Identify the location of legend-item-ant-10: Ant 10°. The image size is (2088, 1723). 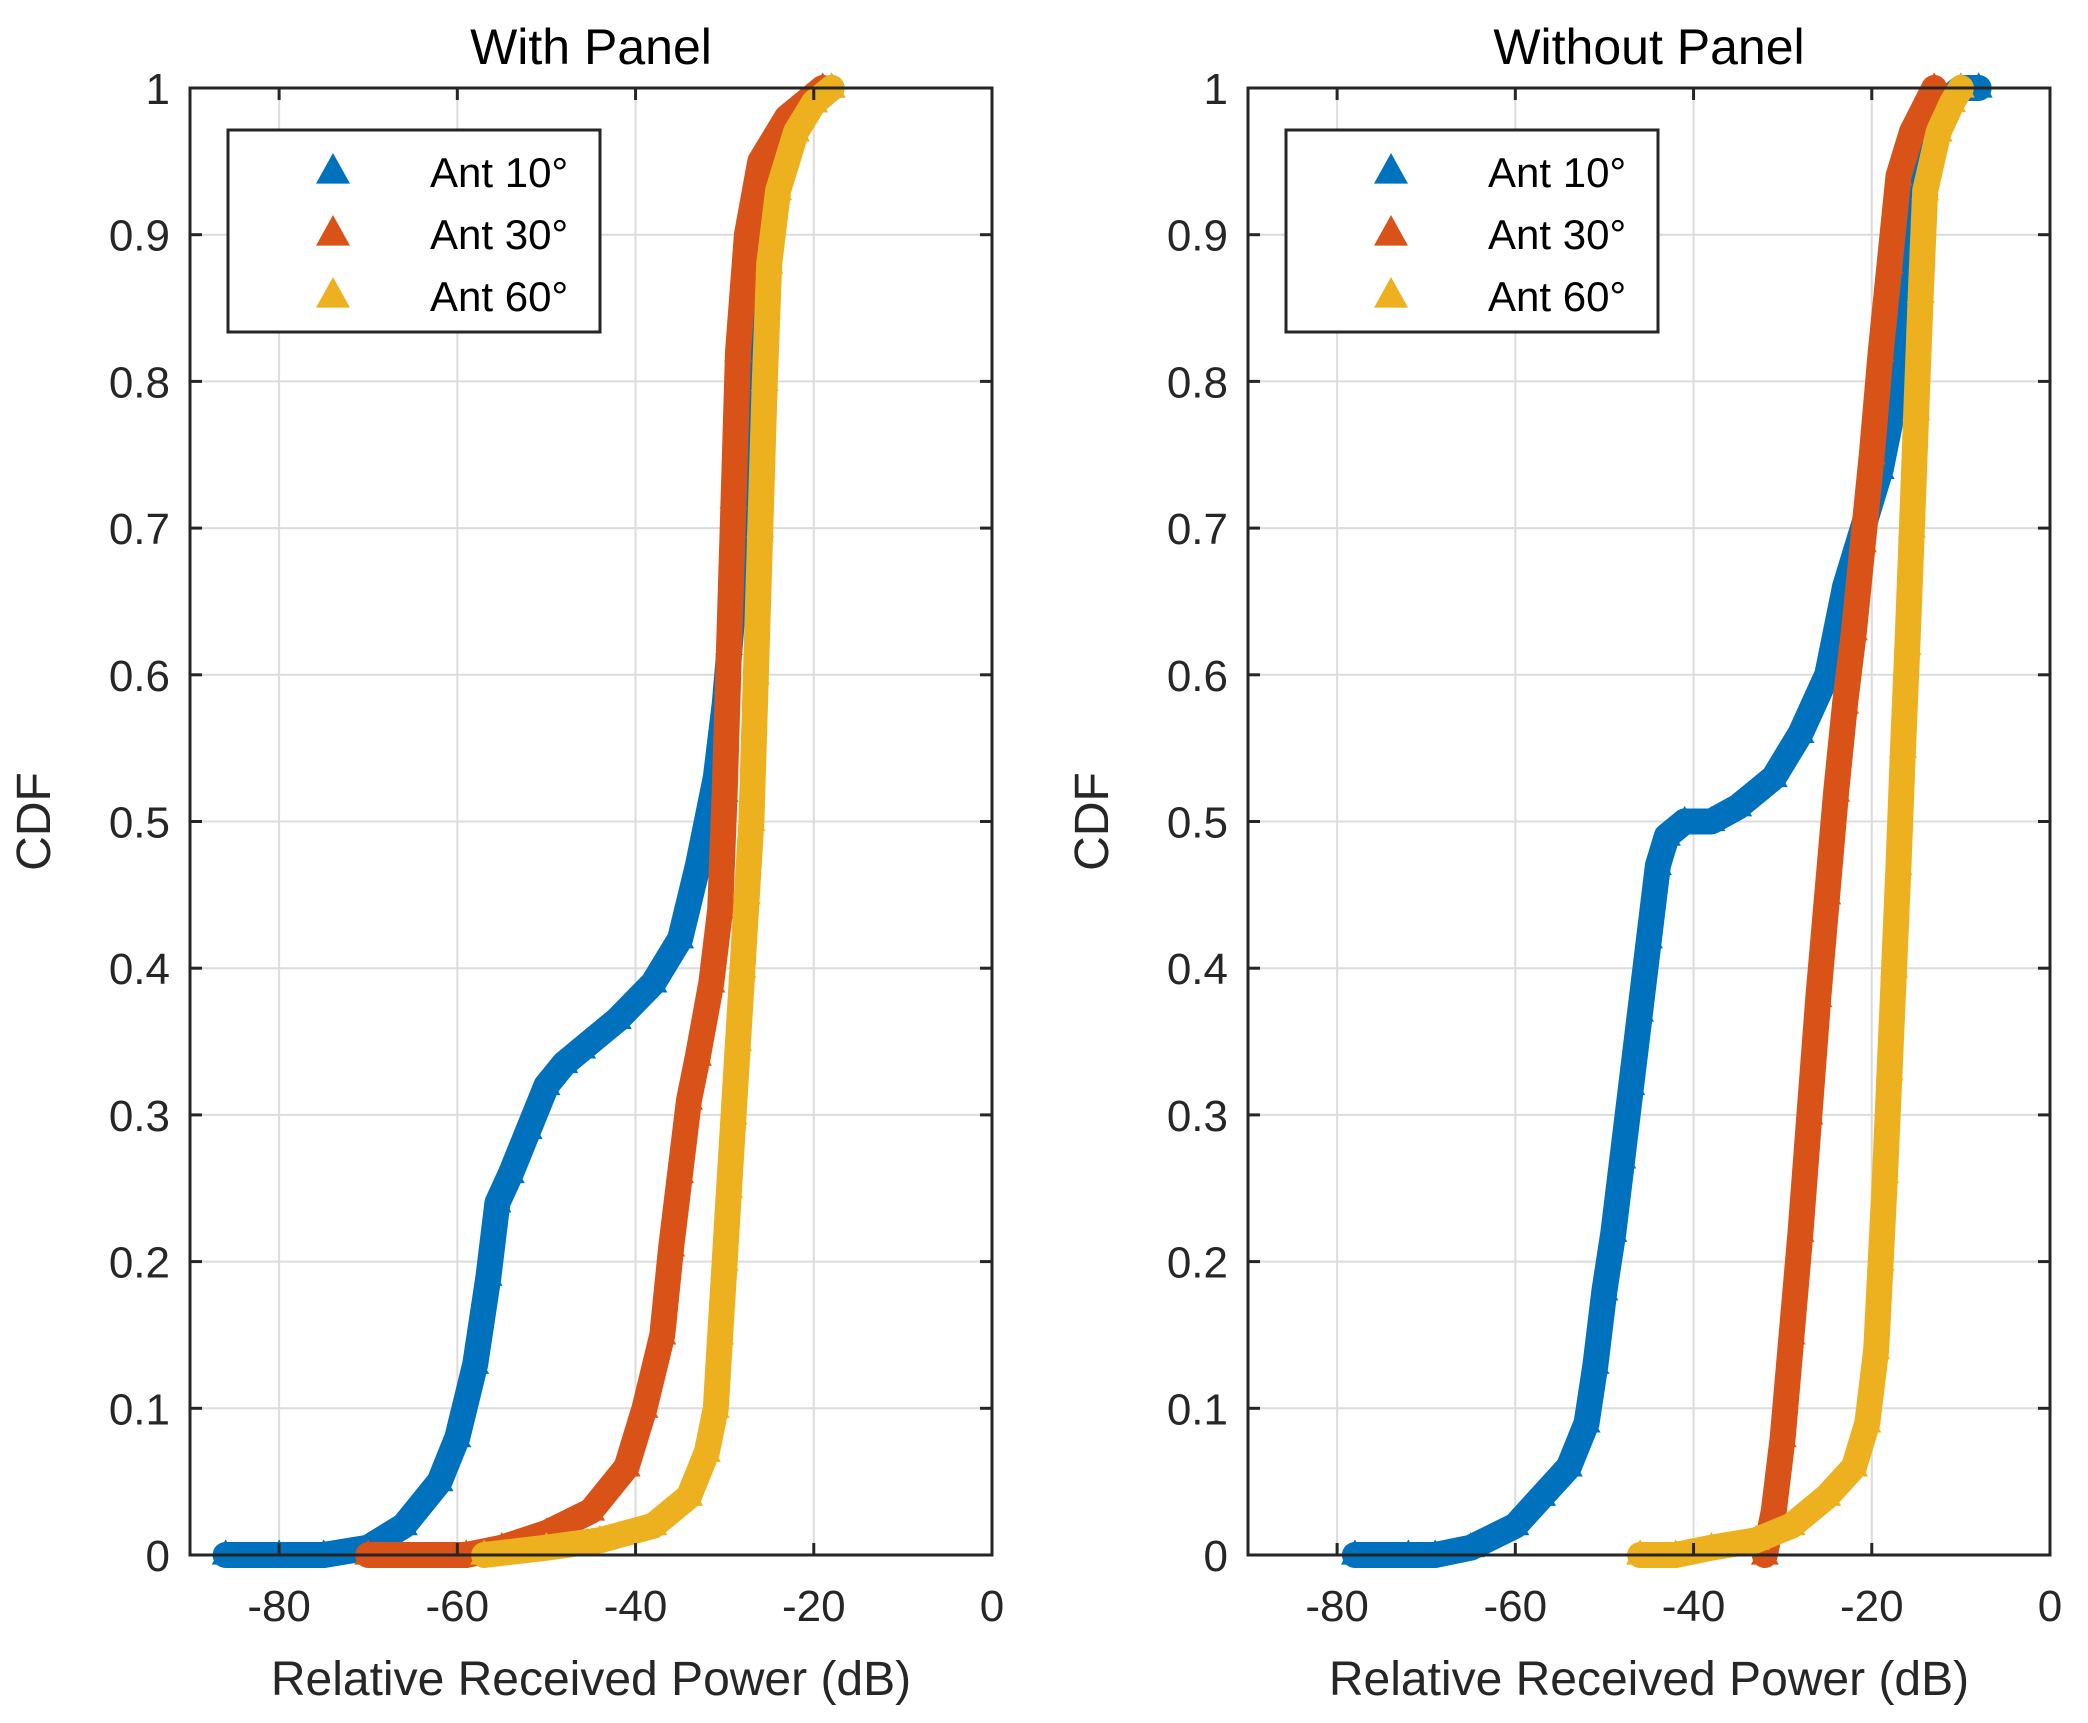
(442, 172).